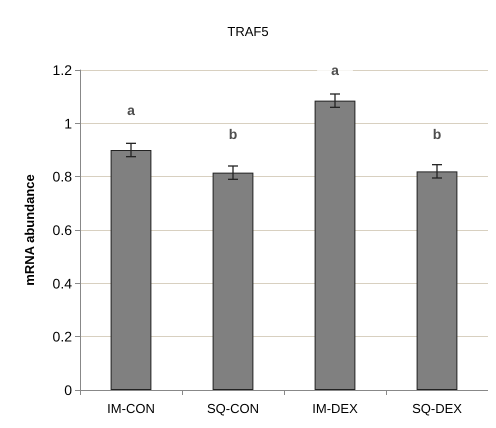  I want to click on y-tick-label: 0.6, so click(62, 230).